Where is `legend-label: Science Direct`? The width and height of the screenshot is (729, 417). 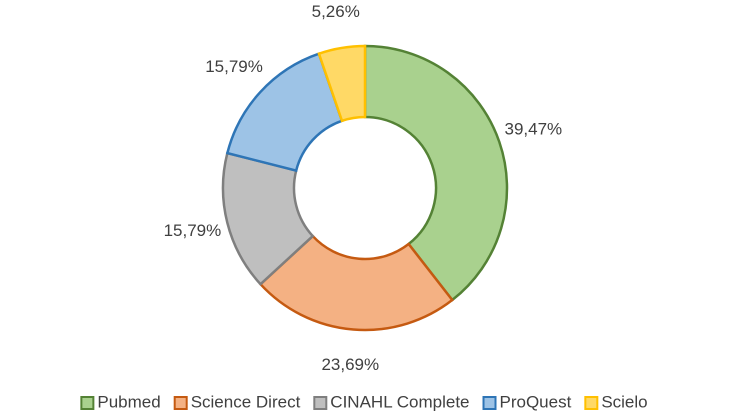 legend-label: Science Direct is located at coordinates (246, 401).